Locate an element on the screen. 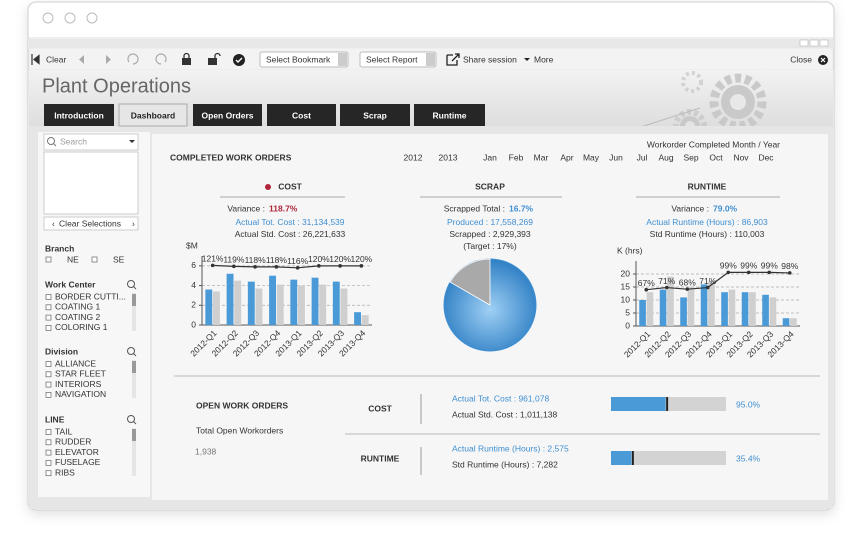 The height and width of the screenshot is (551, 860). bookmark-select is located at coordinates (304, 59).